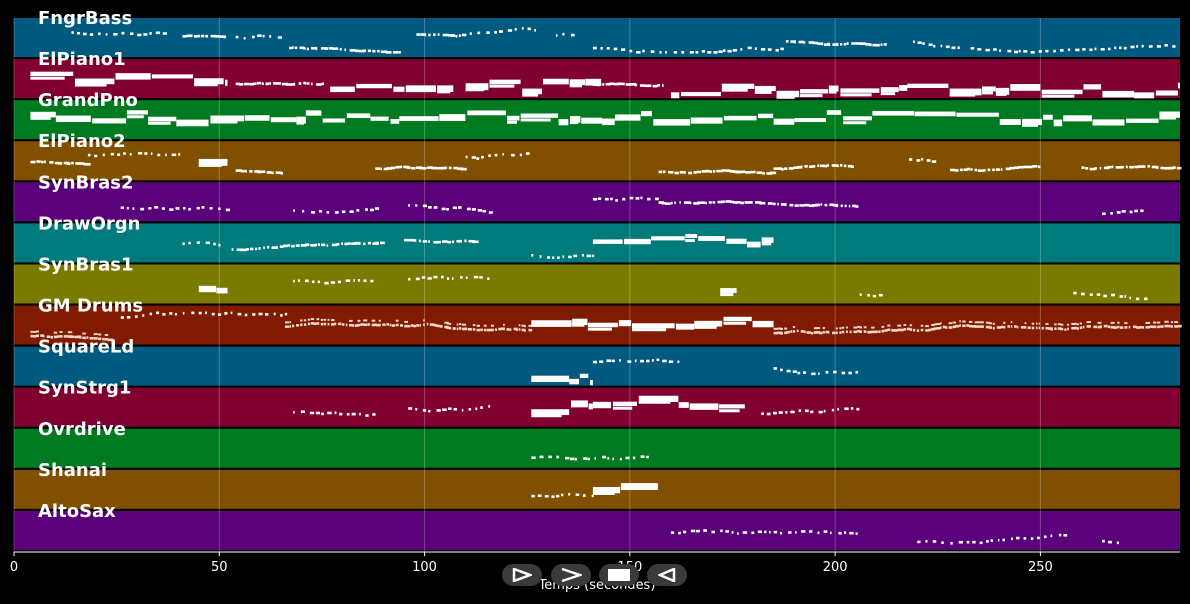 This screenshot has width=1190, height=604. I want to click on stop-button, so click(619, 575).